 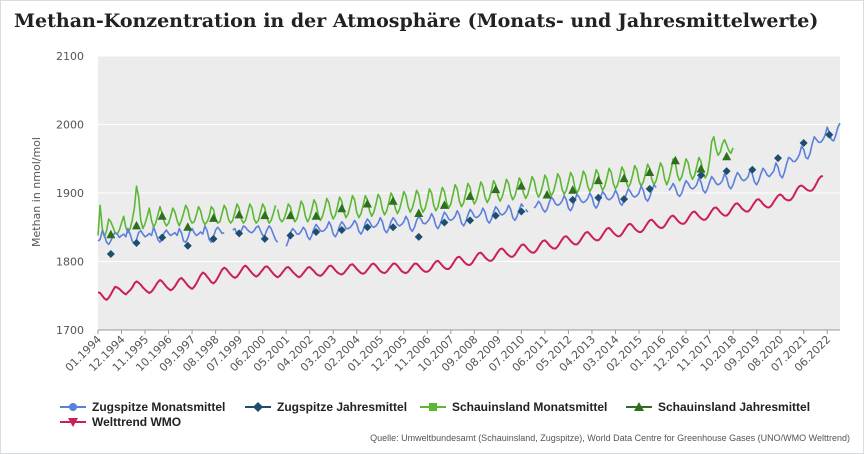 I want to click on y-tick-label: 1800, so click(x=70, y=262).